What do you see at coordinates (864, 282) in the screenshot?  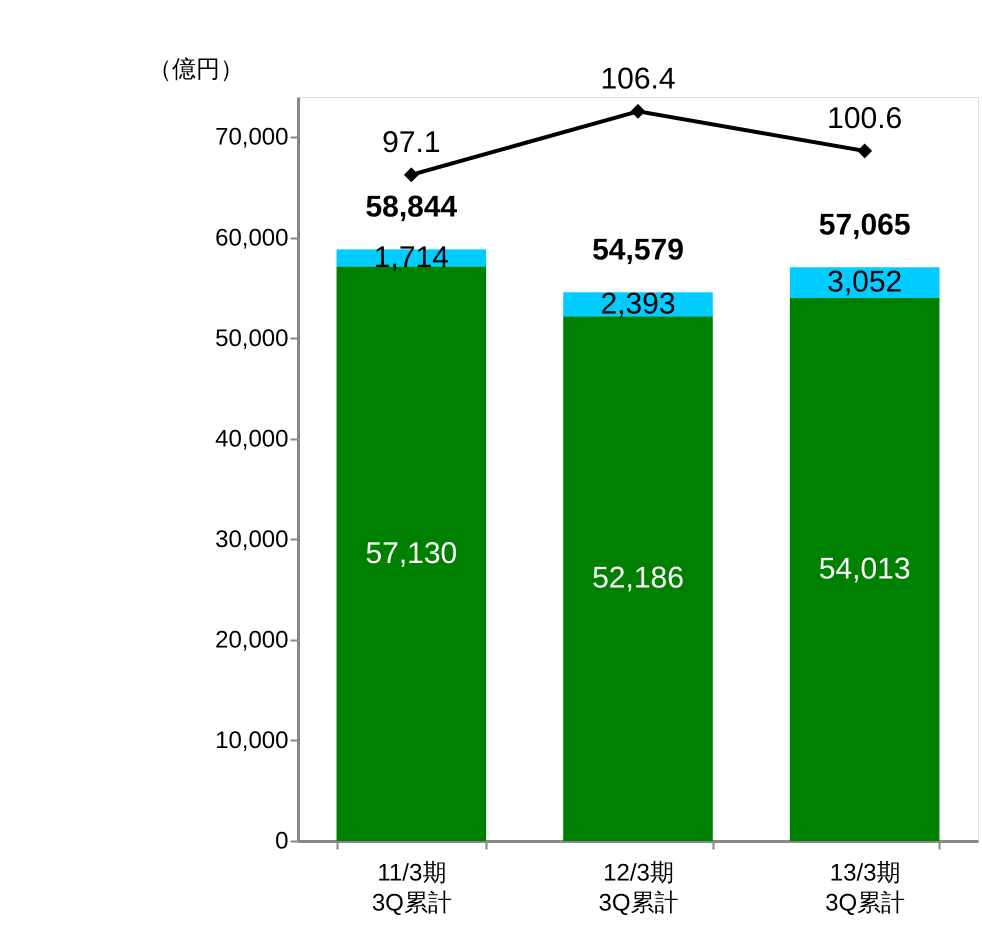 I see `data-label: 3,052` at bounding box center [864, 282].